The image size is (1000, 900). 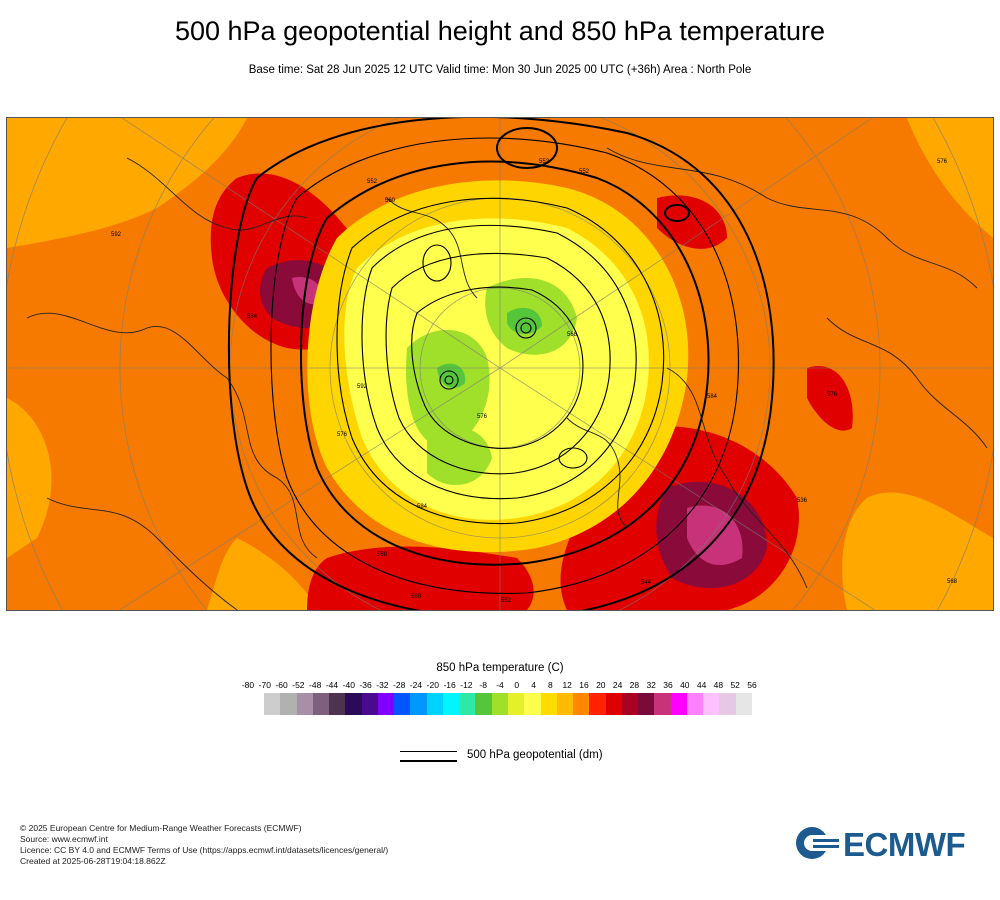 I want to click on footer-created: Created at 2025-06-28T19:04:18.862Z, so click(x=93, y=861).